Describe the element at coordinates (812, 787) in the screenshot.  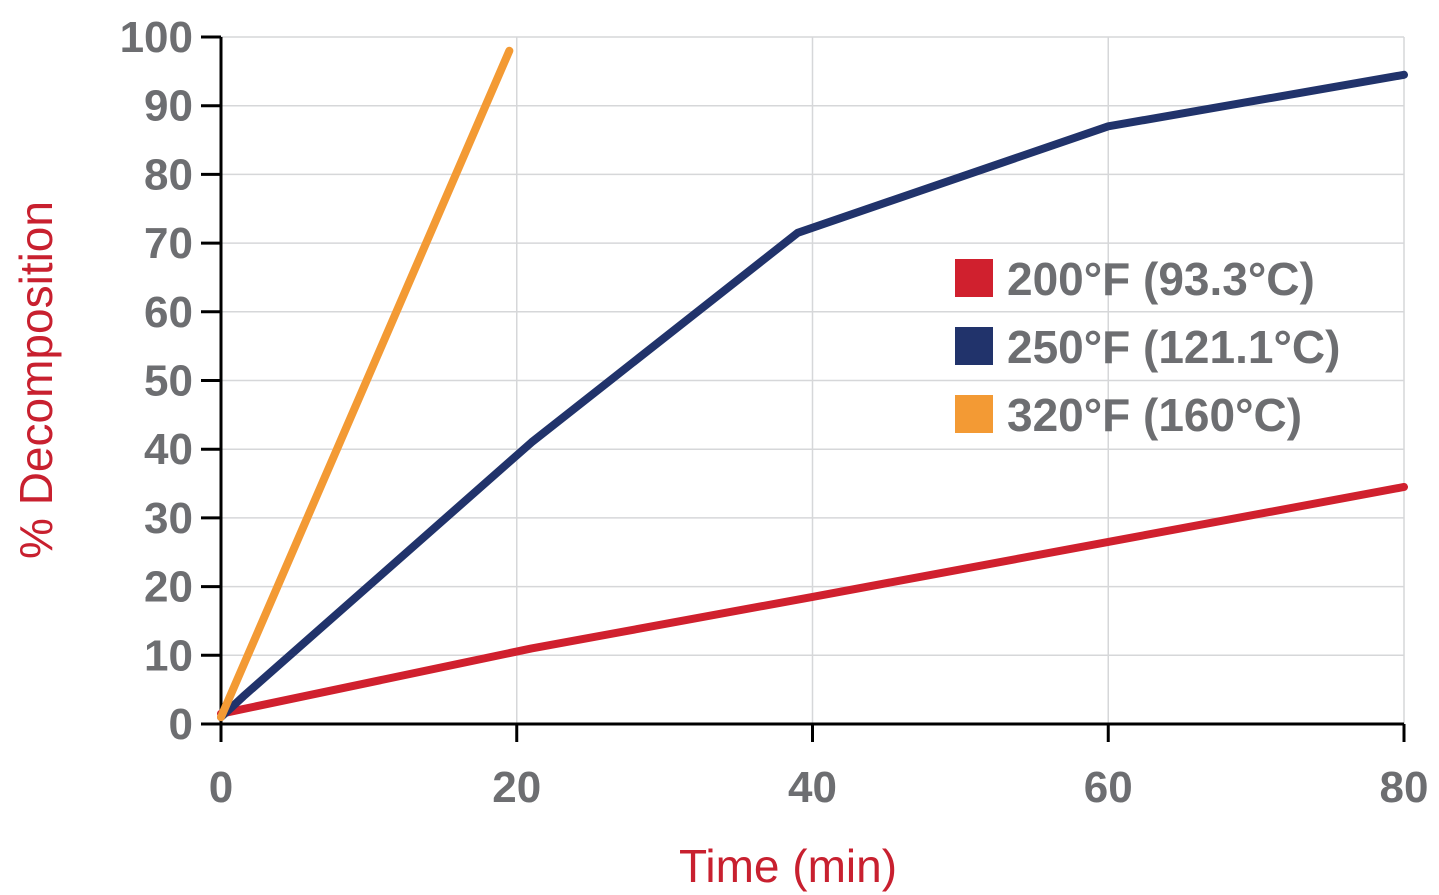
I see `x-tick-label: 40` at that location.